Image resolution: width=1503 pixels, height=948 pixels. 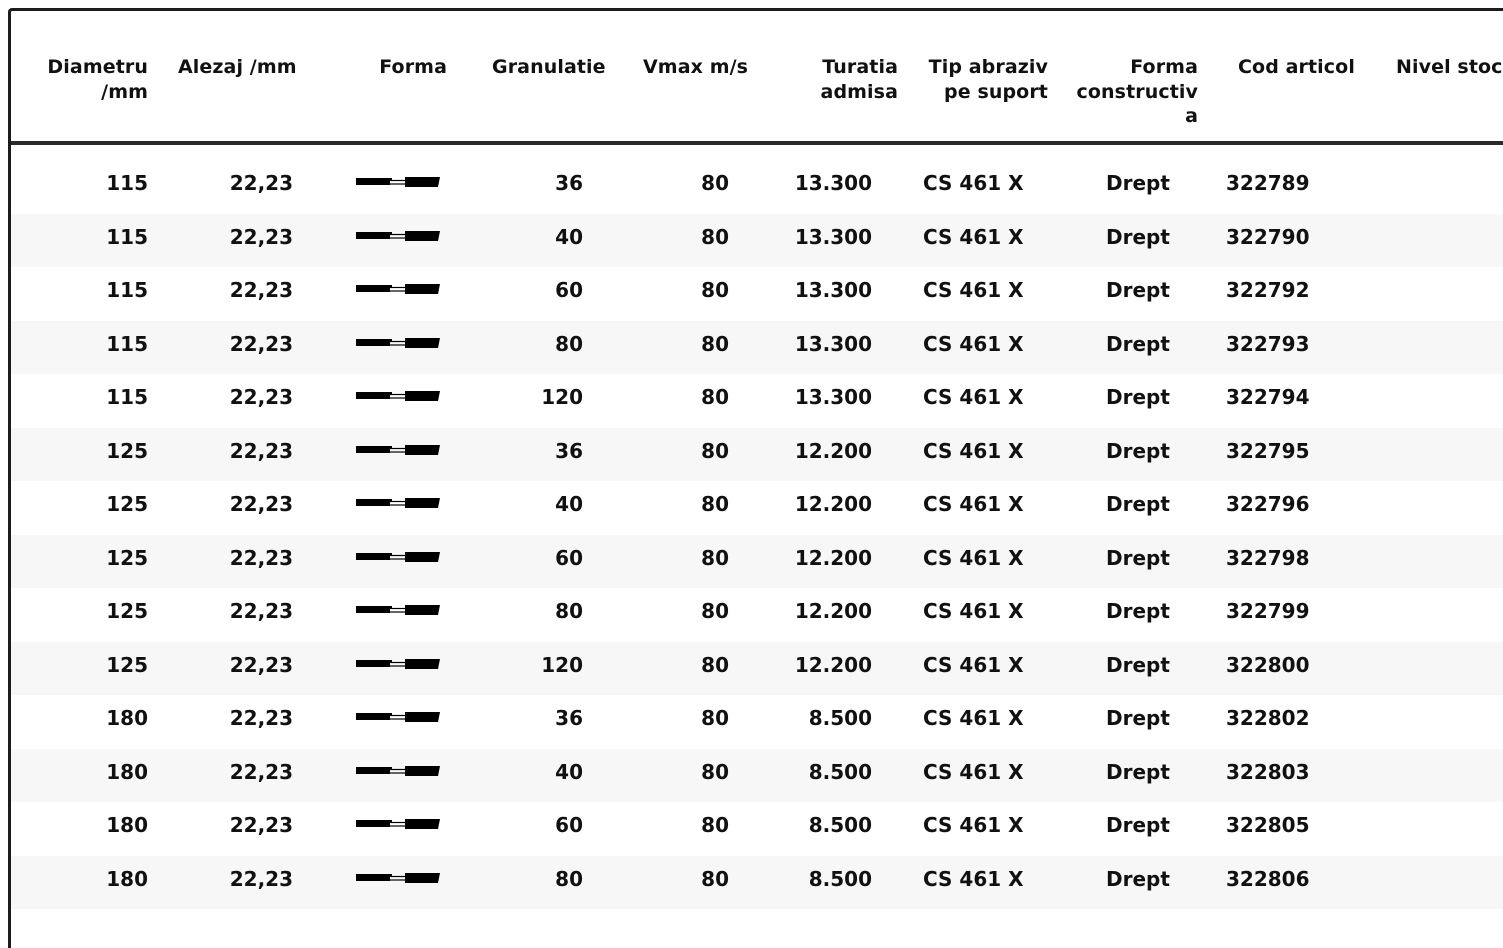 What do you see at coordinates (1296, 67) in the screenshot?
I see `header-cod-articol: Cod articol` at bounding box center [1296, 67].